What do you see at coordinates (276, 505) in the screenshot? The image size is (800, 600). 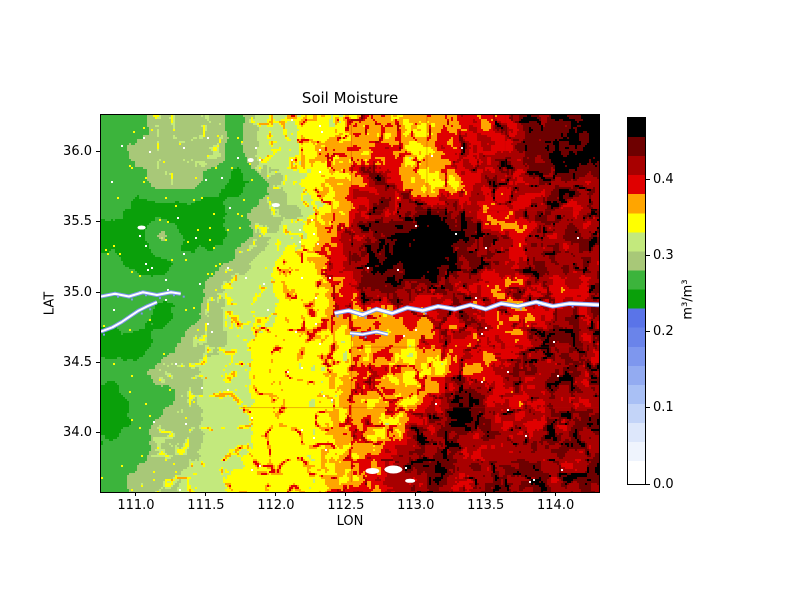 I see `x-tick-label: 112.0` at bounding box center [276, 505].